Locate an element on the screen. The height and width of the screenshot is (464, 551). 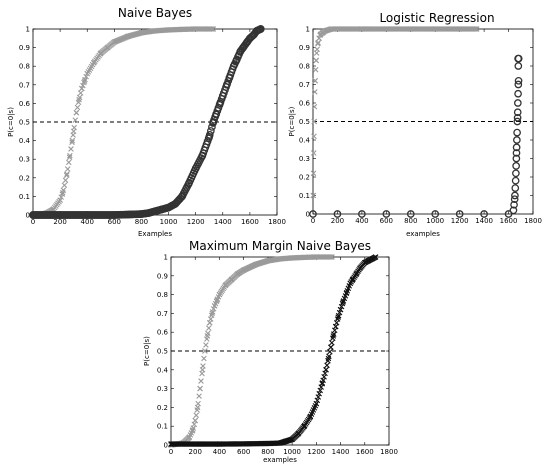
y-tick-label: 0.4 is located at coordinates (305, 141).